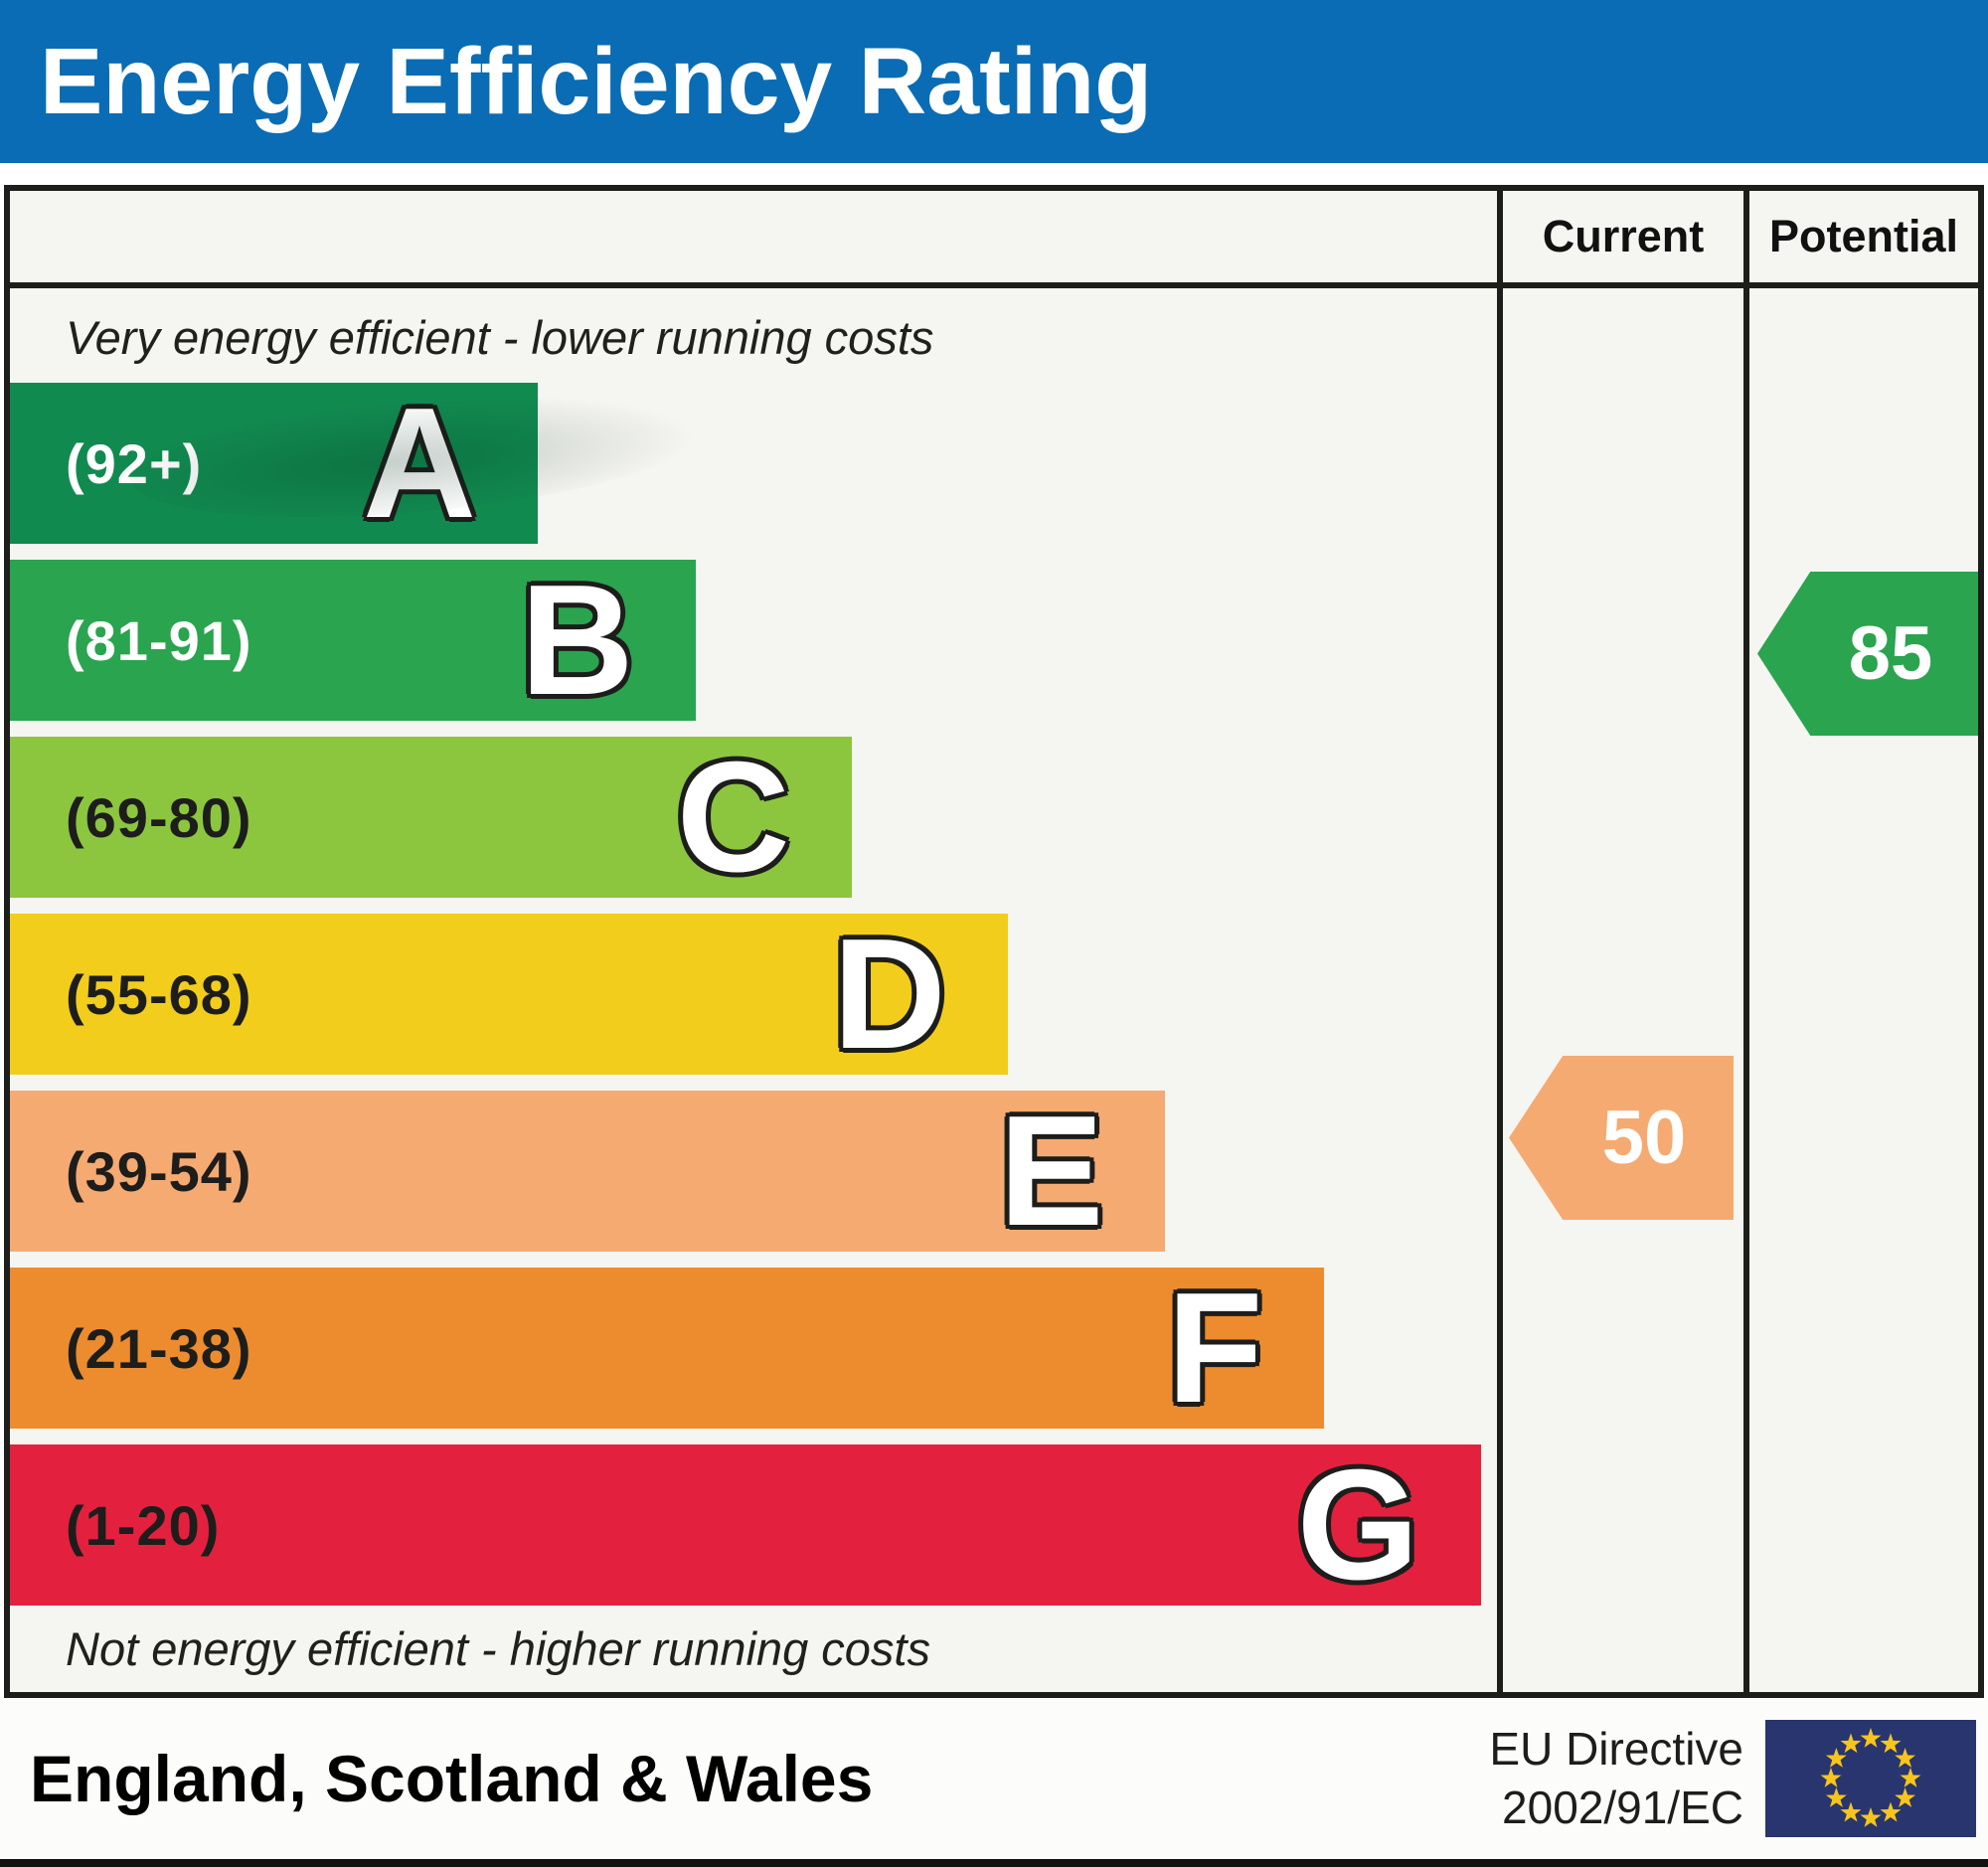 Image resolution: width=1988 pixels, height=1867 pixels. Describe the element at coordinates (159, 1171) in the screenshot. I see `band-range-label: (39-54)` at that location.